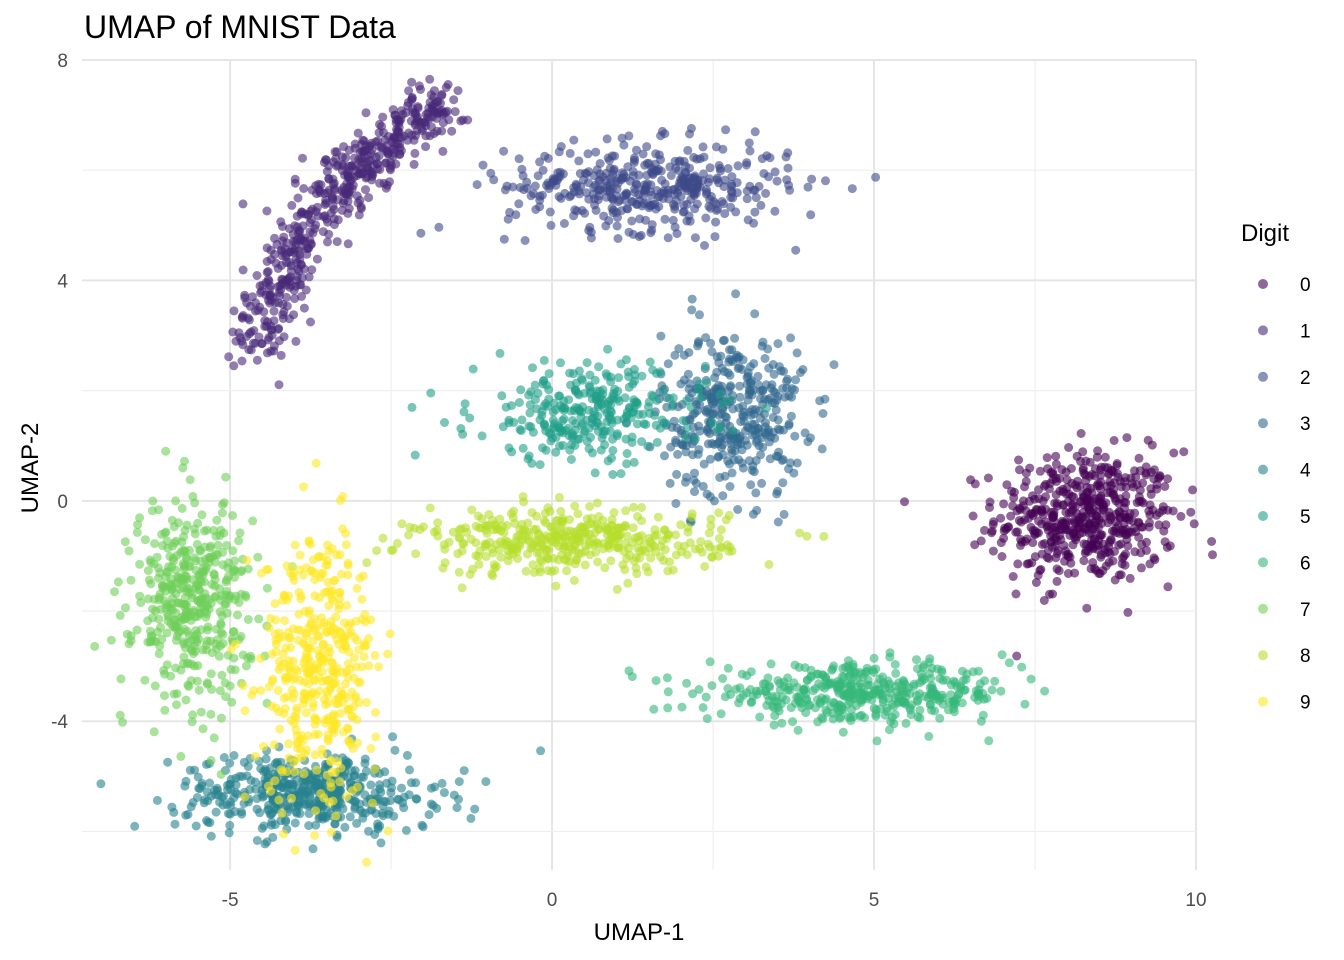 Image resolution: width=1344 pixels, height=960 pixels. I want to click on legend-label-0: 0, so click(1305, 285).